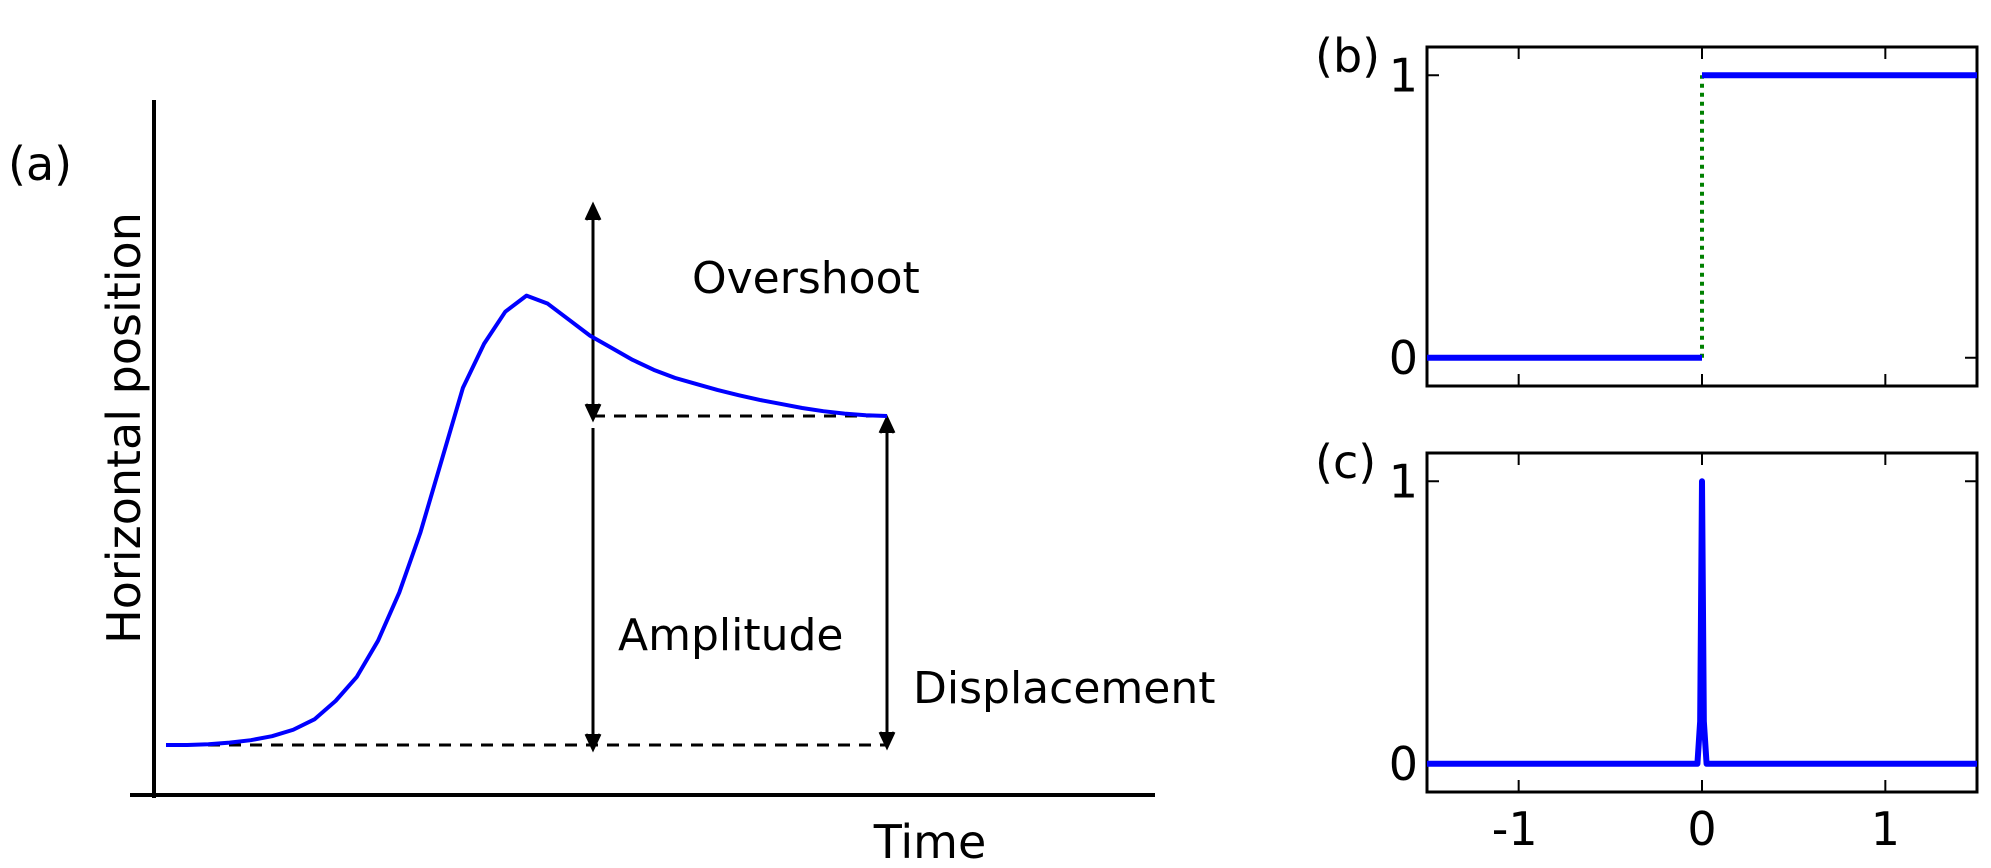 The height and width of the screenshot is (868, 1991). I want to click on panel-b-ytick-1: 1, so click(1403, 75).